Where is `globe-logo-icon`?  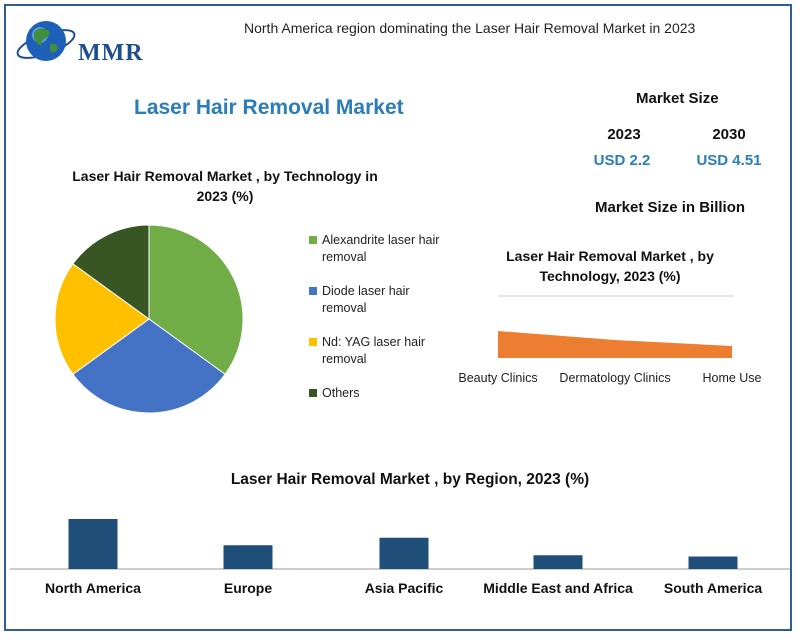 globe-logo-icon is located at coordinates (46, 41).